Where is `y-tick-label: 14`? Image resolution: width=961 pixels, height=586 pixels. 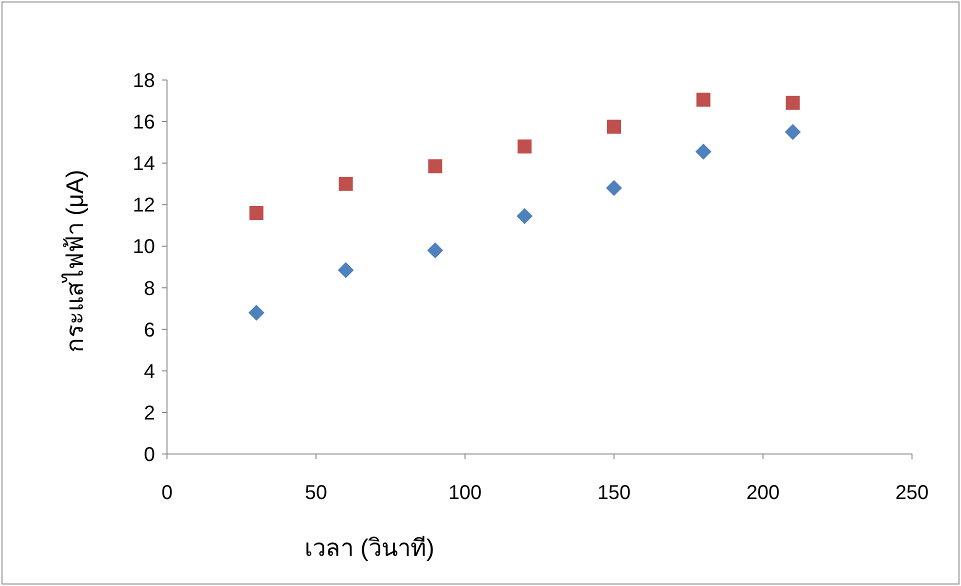 y-tick-label: 14 is located at coordinates (143, 164).